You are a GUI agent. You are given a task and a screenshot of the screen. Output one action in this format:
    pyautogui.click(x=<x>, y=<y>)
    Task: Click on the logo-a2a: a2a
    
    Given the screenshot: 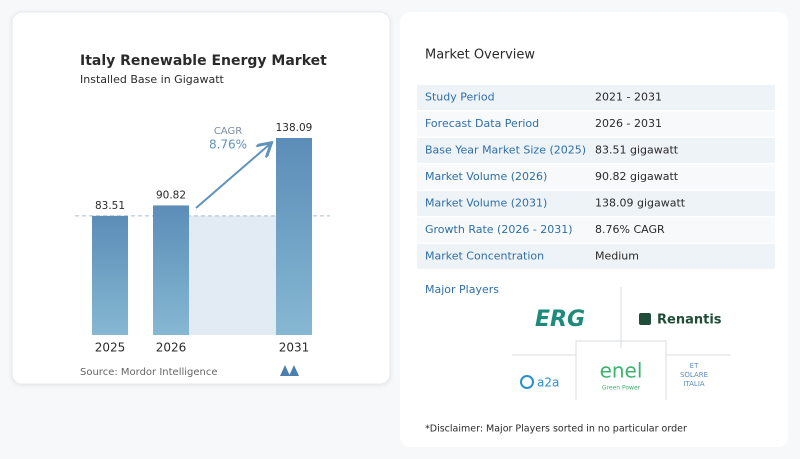 What is the action you would take?
    pyautogui.click(x=548, y=383)
    